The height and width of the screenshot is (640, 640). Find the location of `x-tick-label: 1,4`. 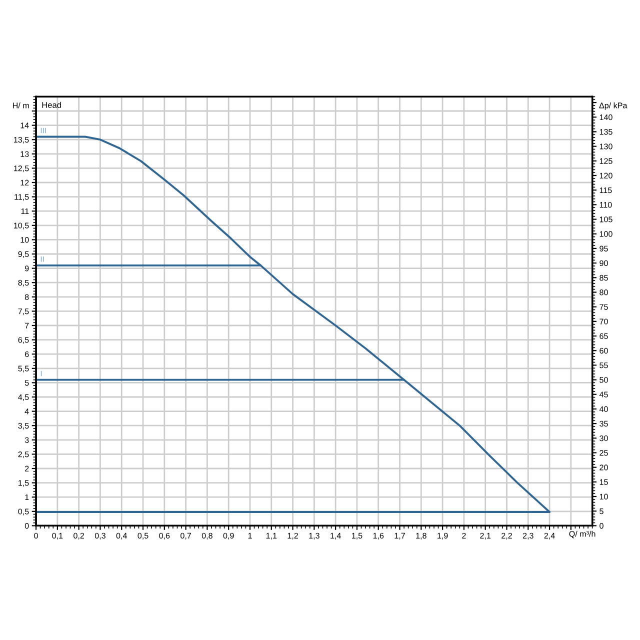

x-tick-label: 1,4 is located at coordinates (335, 536).